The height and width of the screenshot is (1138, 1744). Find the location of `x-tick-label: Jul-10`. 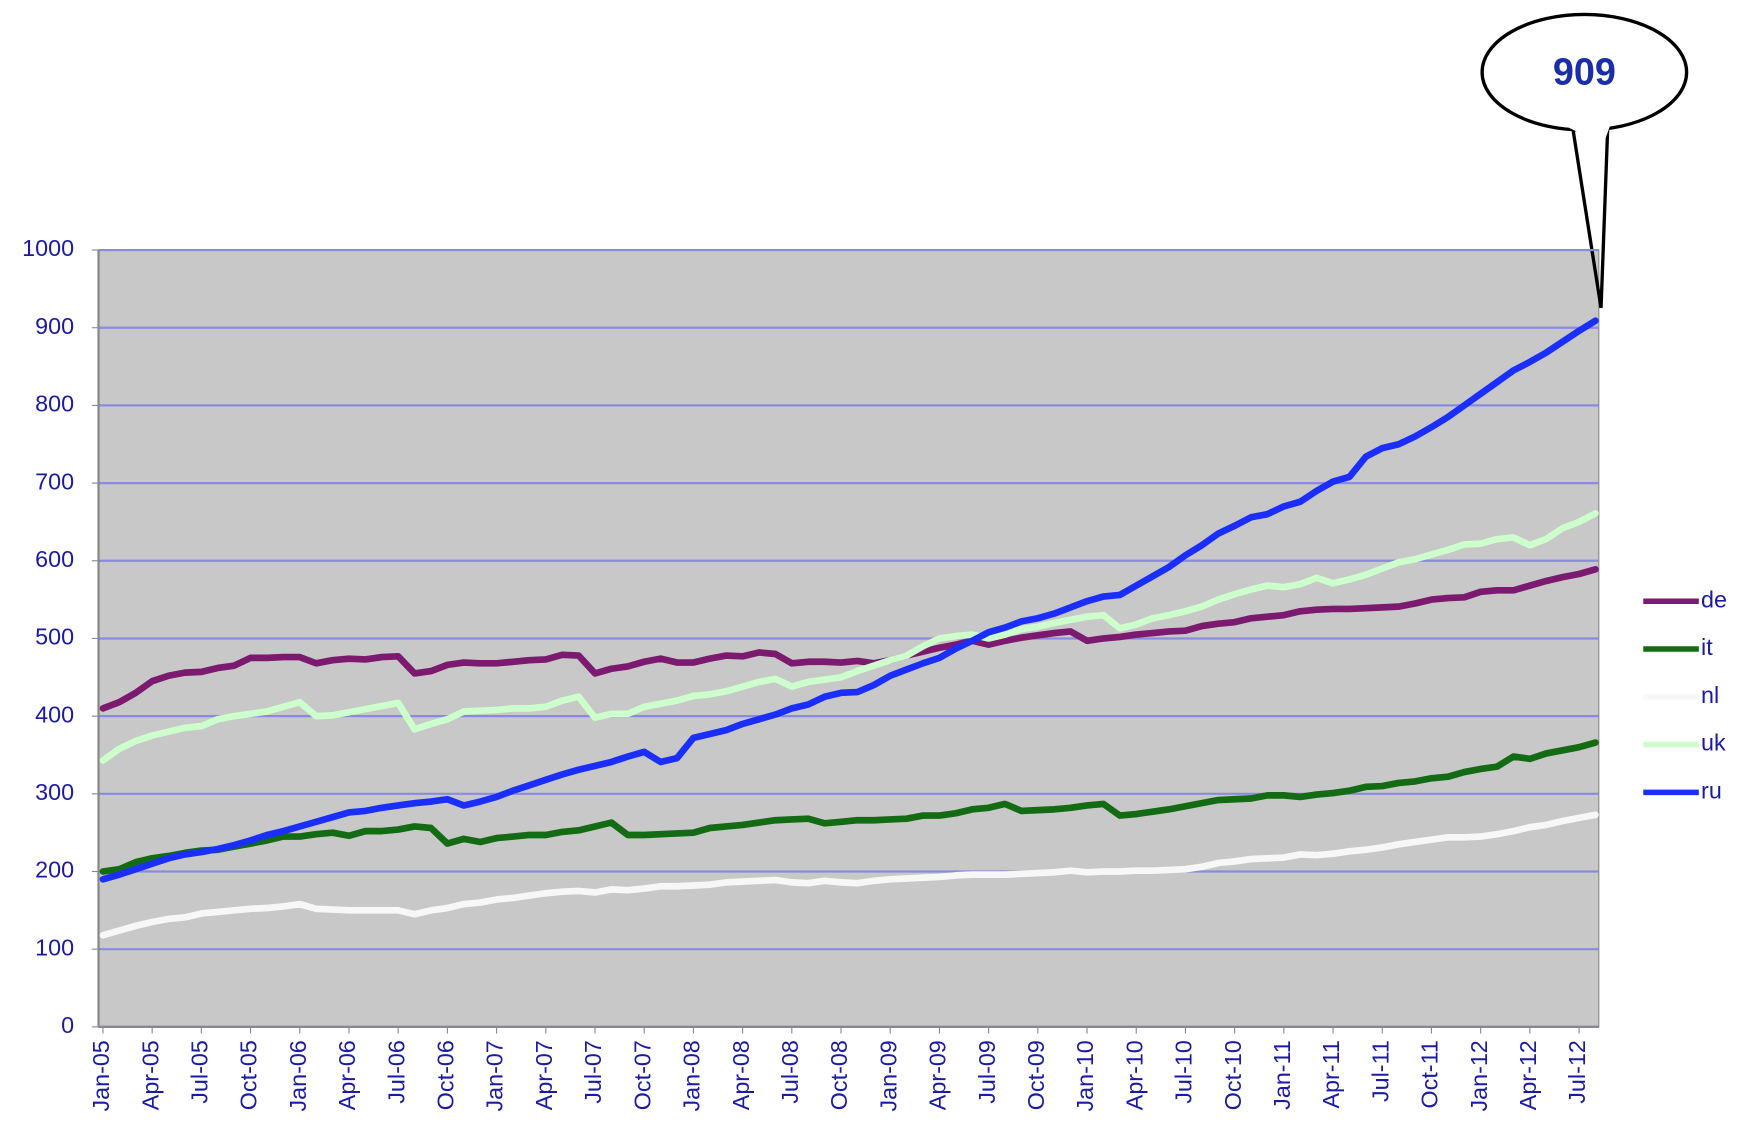

x-tick-label: Jul-10 is located at coordinates (1184, 1072).